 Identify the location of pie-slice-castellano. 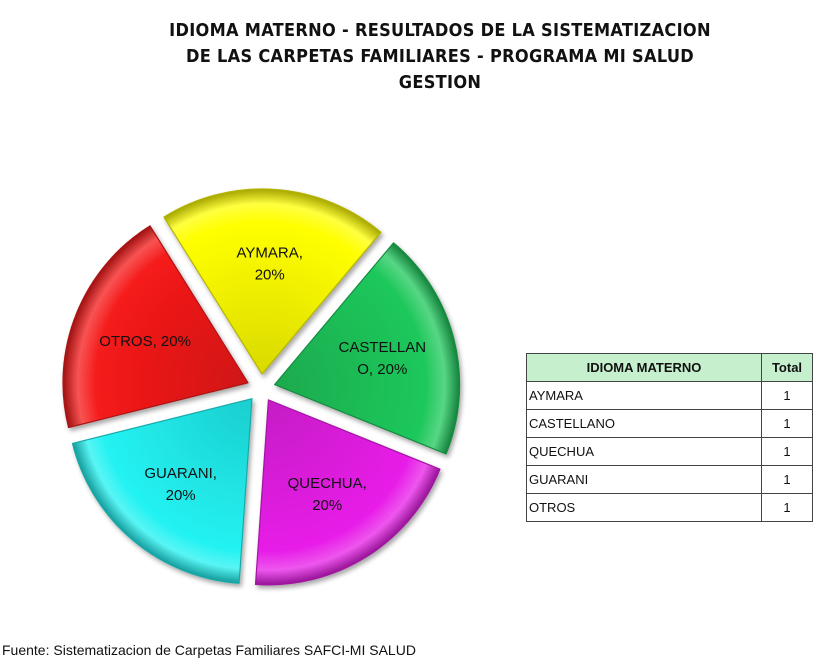
(367, 348).